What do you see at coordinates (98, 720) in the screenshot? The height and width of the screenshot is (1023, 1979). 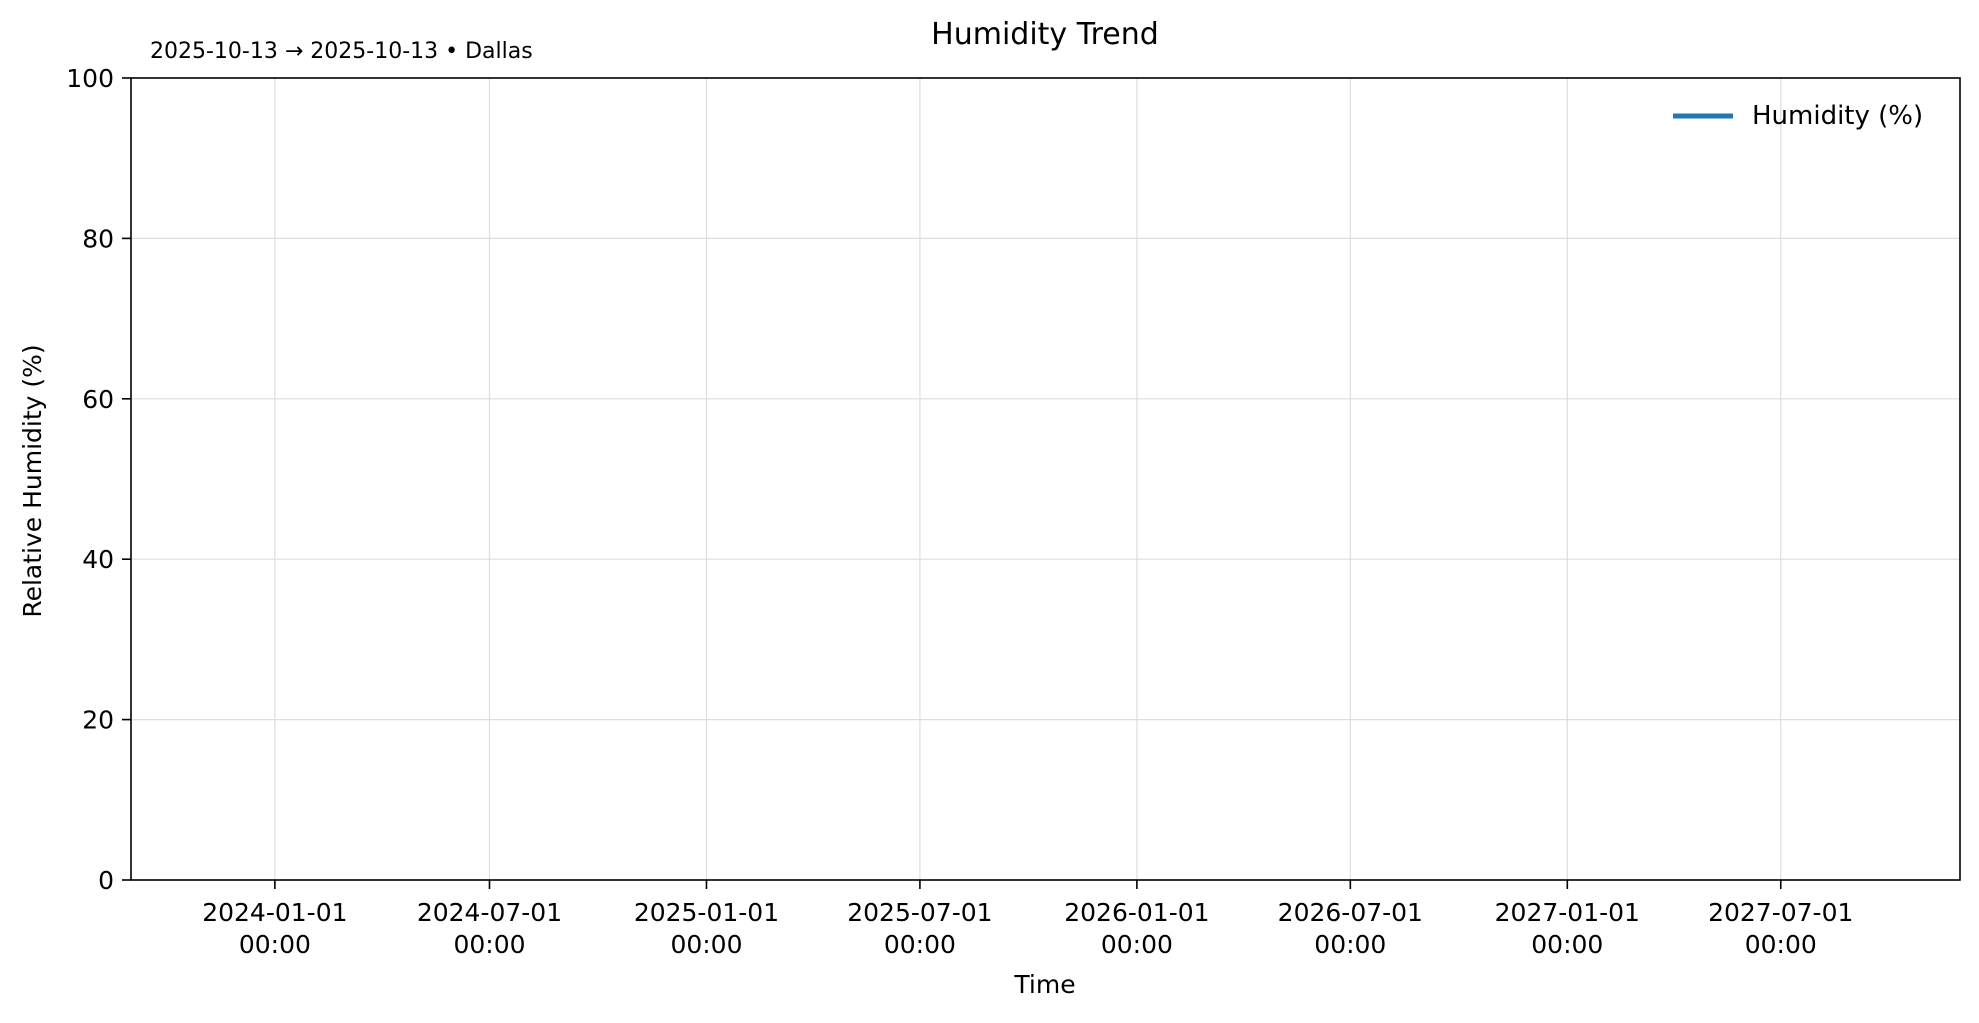 I see `y-tick-label: 20` at bounding box center [98, 720].